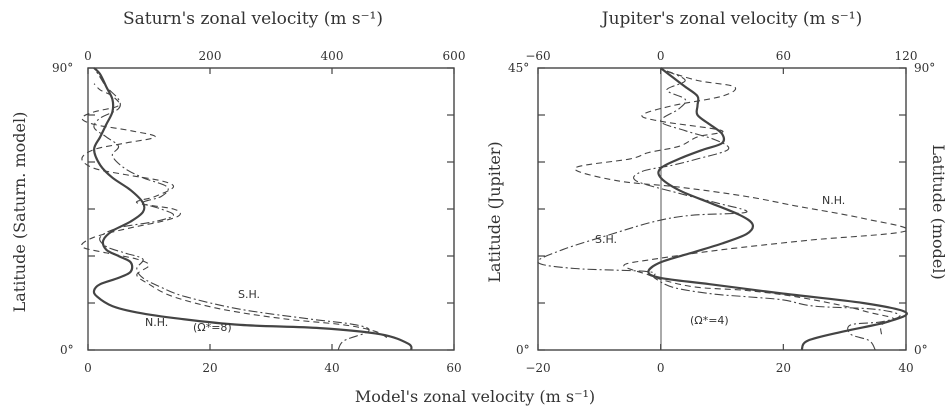  What do you see at coordinates (783, 56) in the screenshot?
I see `jupiter-xtick-label-top: 60` at bounding box center [783, 56].